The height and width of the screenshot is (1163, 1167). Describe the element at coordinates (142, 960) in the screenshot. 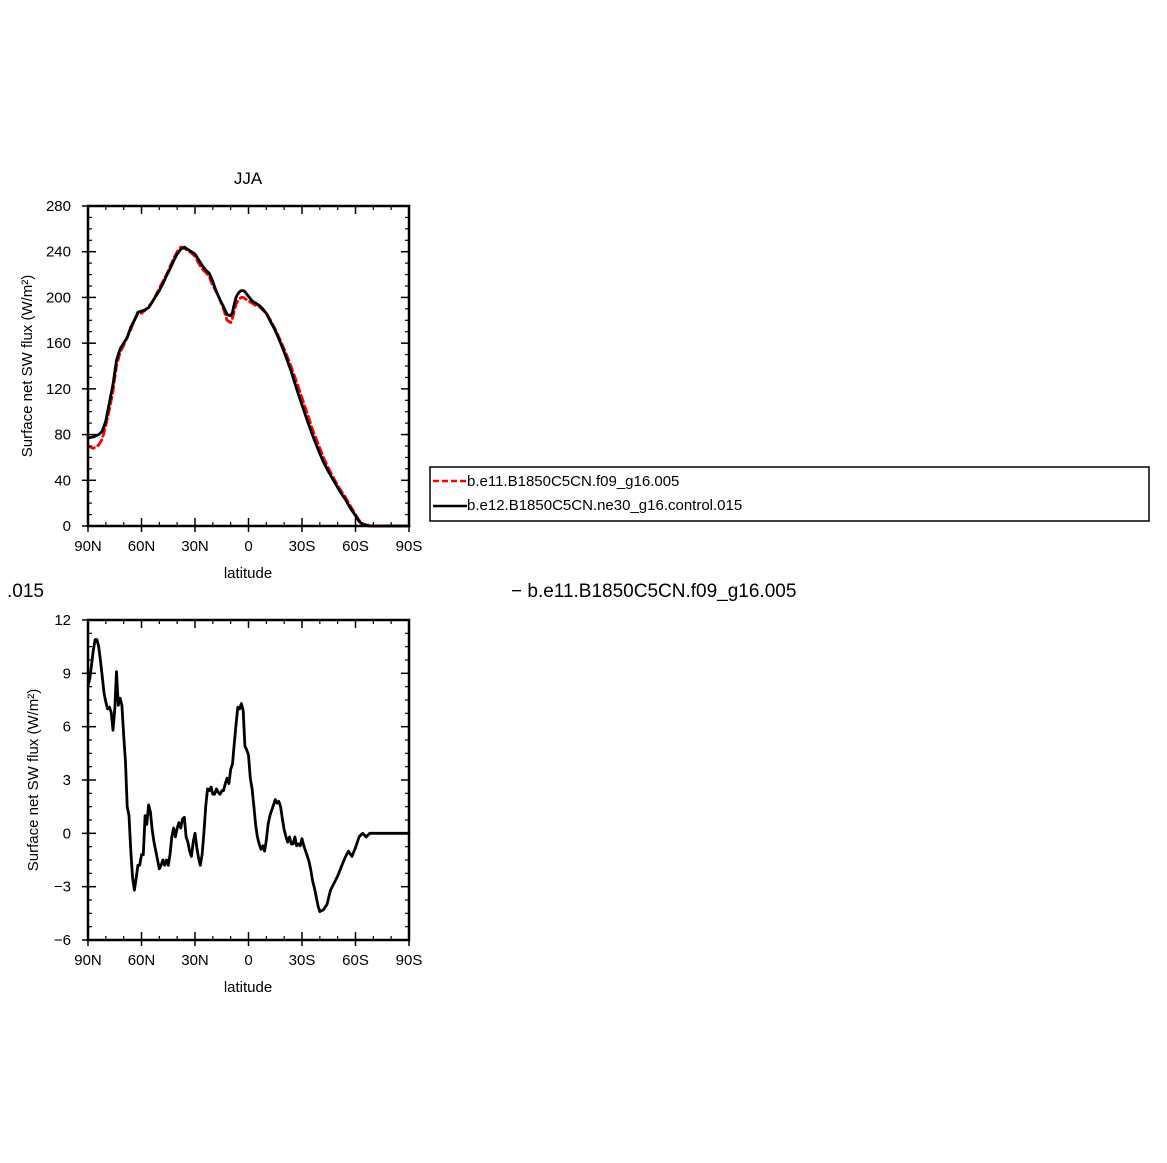

I see `bottom-x-tick-label: 60N` at that location.